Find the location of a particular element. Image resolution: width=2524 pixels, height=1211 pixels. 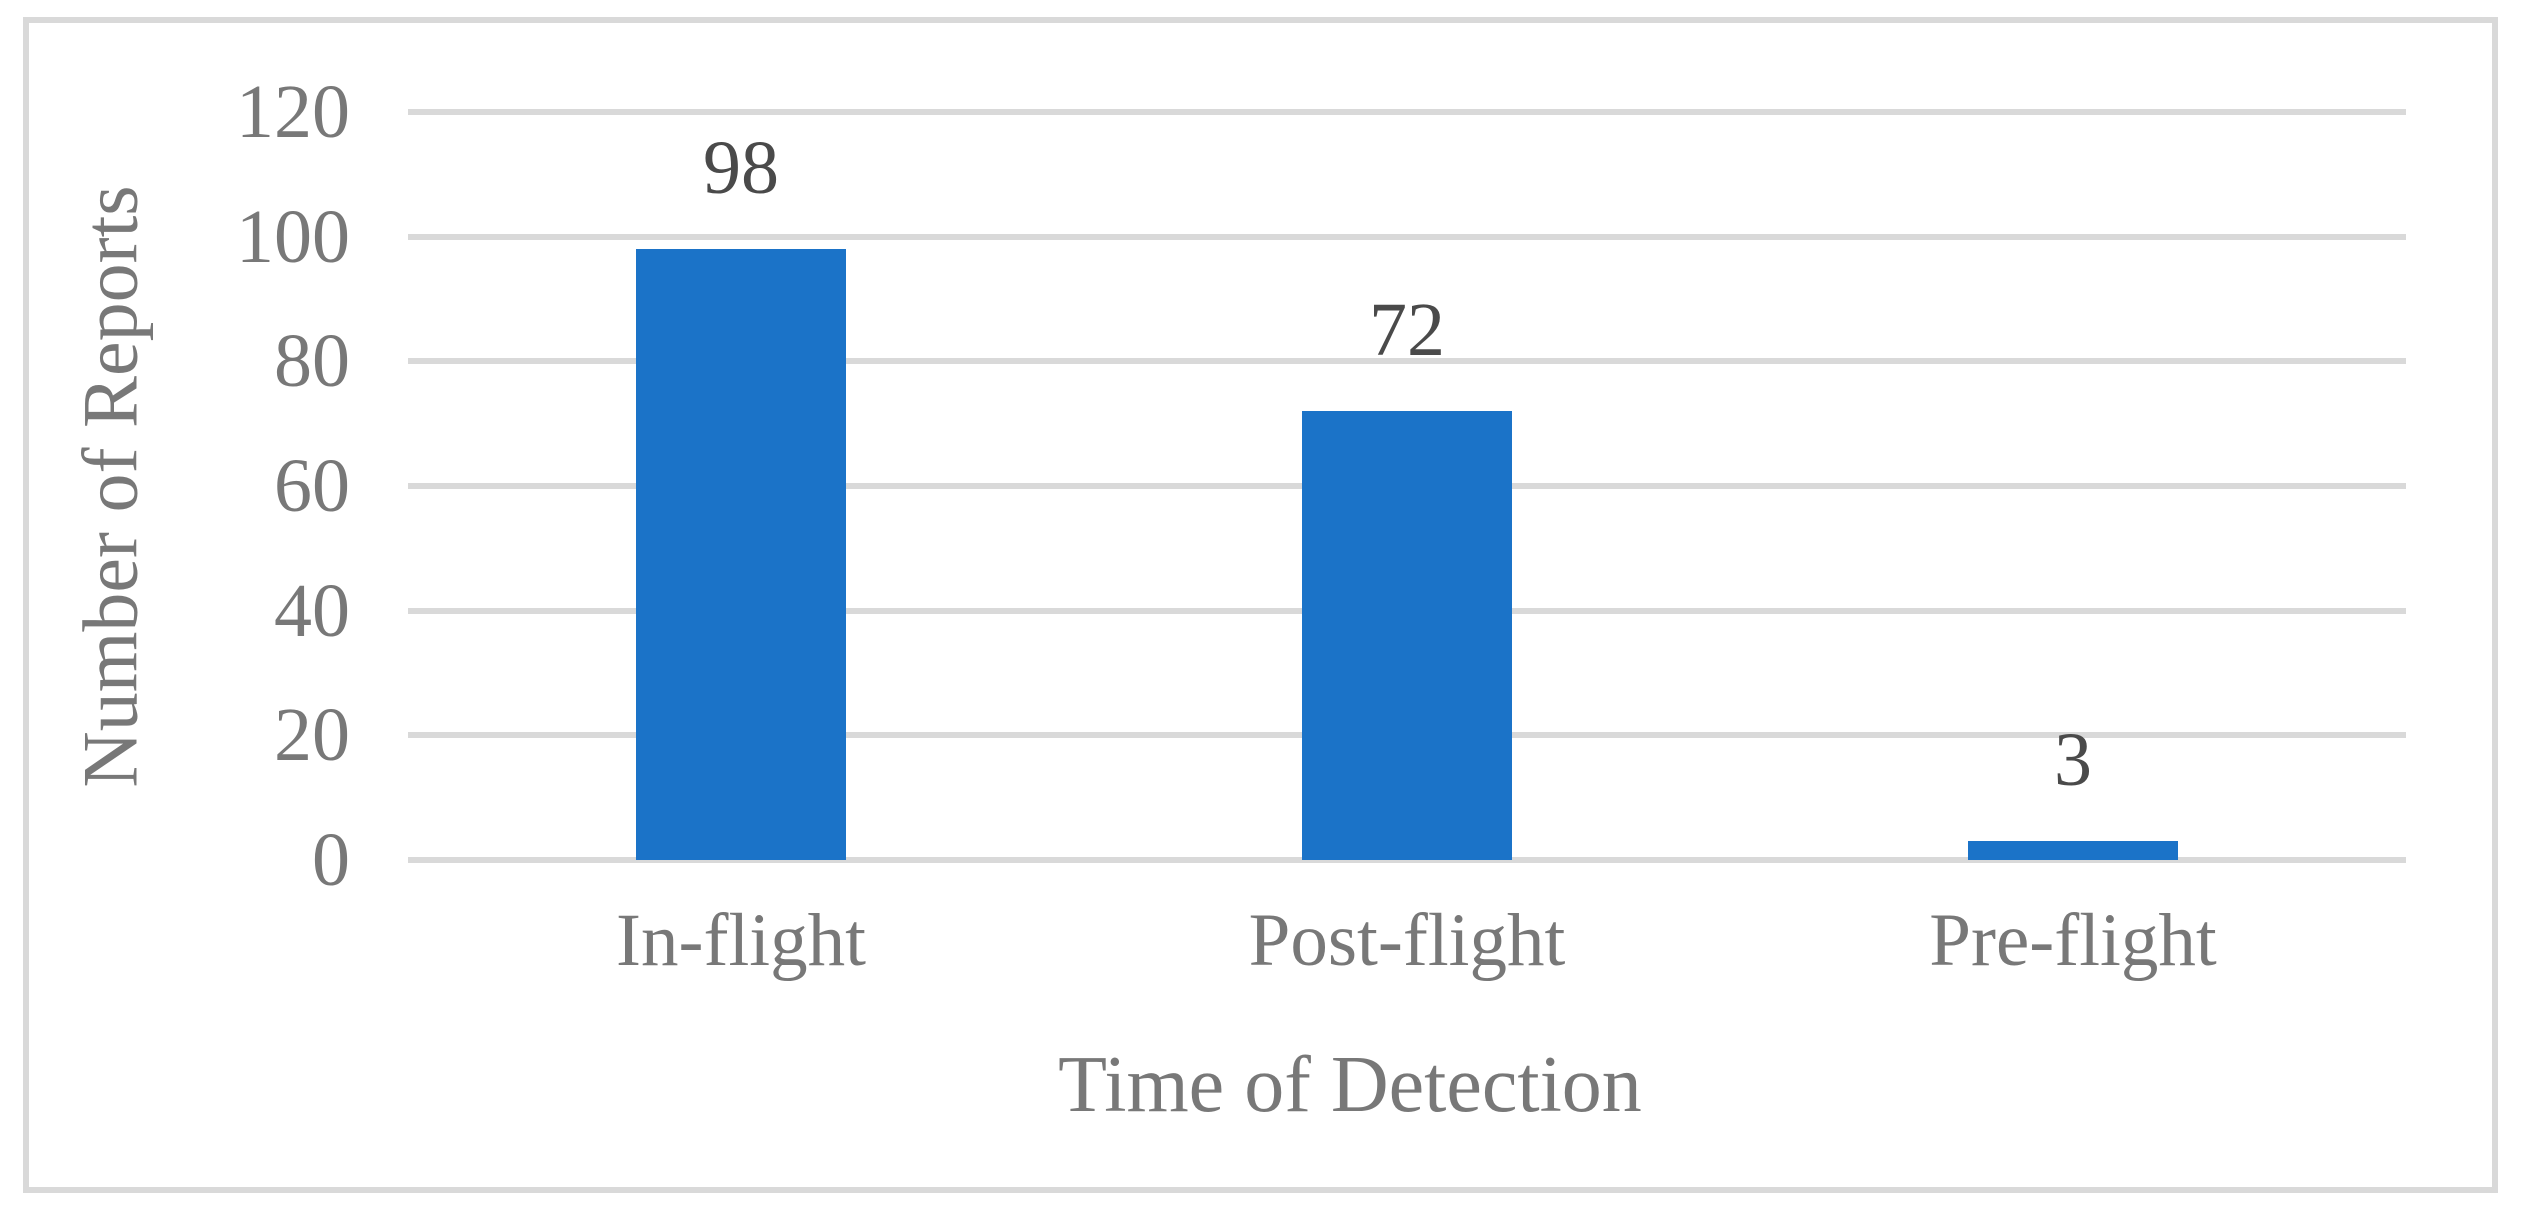

y-tick-label: 20 is located at coordinates (312, 735).